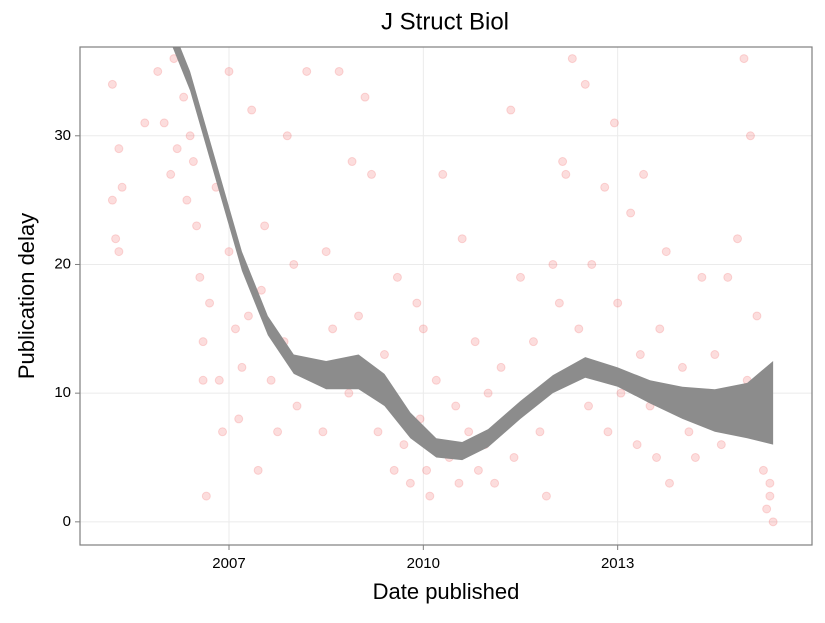 The image size is (825, 623). I want to click on y-axis-label: Publication delay, so click(26, 296).